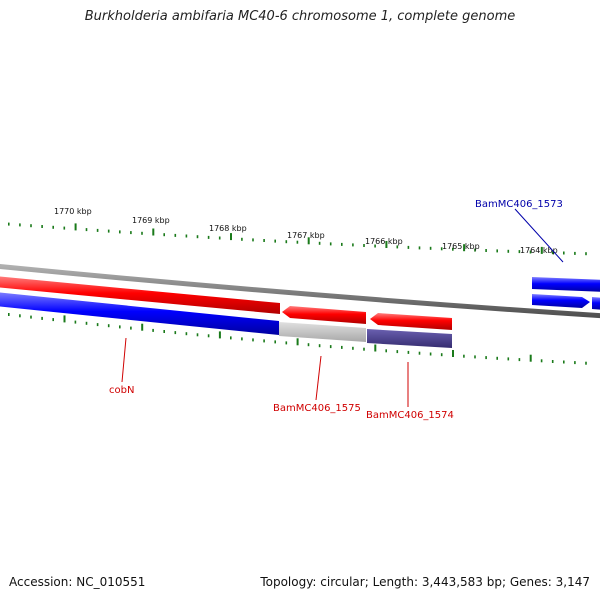 Image resolution: width=600 pixels, height=600 pixels. Describe the element at coordinates (409, 338) in the screenshot. I see `cds-BamMC406_1574-track` at that location.